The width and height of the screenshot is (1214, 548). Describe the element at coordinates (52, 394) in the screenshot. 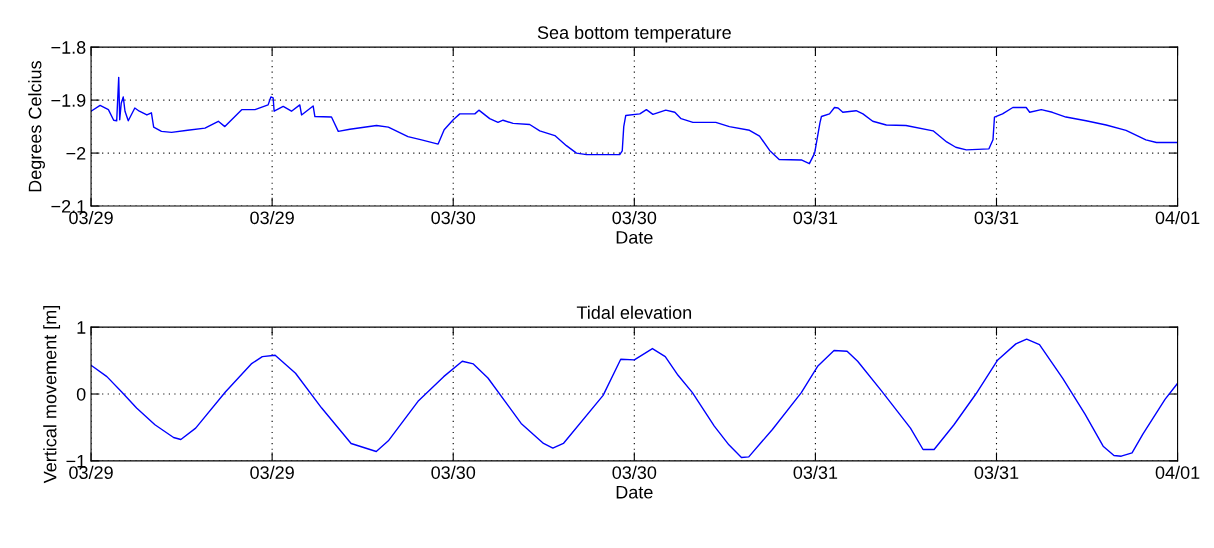

I see `y-axis-title: Vertical movement [m]` at that location.